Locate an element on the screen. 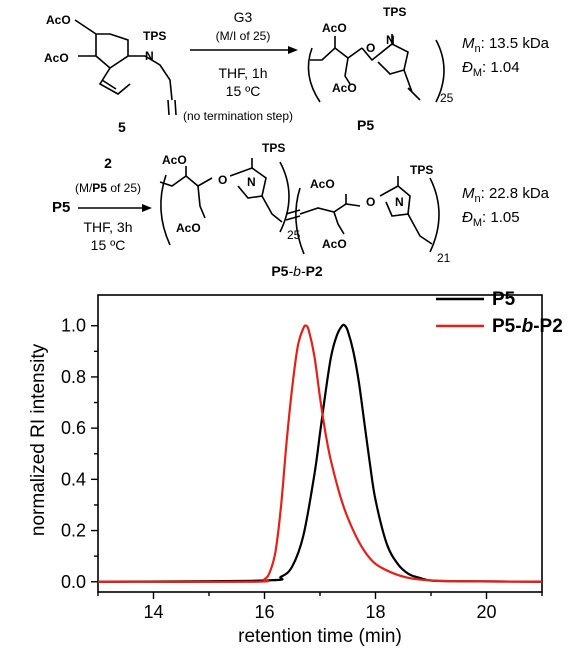  product-label-a: P5 is located at coordinates (279, 271).